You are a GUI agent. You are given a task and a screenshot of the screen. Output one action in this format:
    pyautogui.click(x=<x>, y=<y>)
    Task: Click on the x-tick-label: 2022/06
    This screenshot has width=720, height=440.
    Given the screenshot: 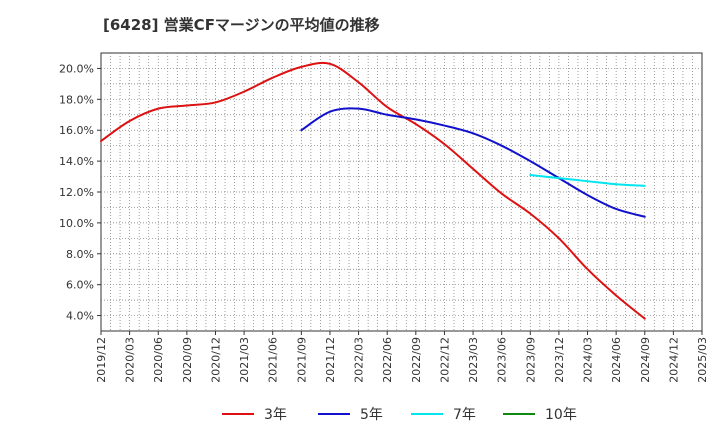 What is the action you would take?
    pyautogui.click(x=387, y=360)
    